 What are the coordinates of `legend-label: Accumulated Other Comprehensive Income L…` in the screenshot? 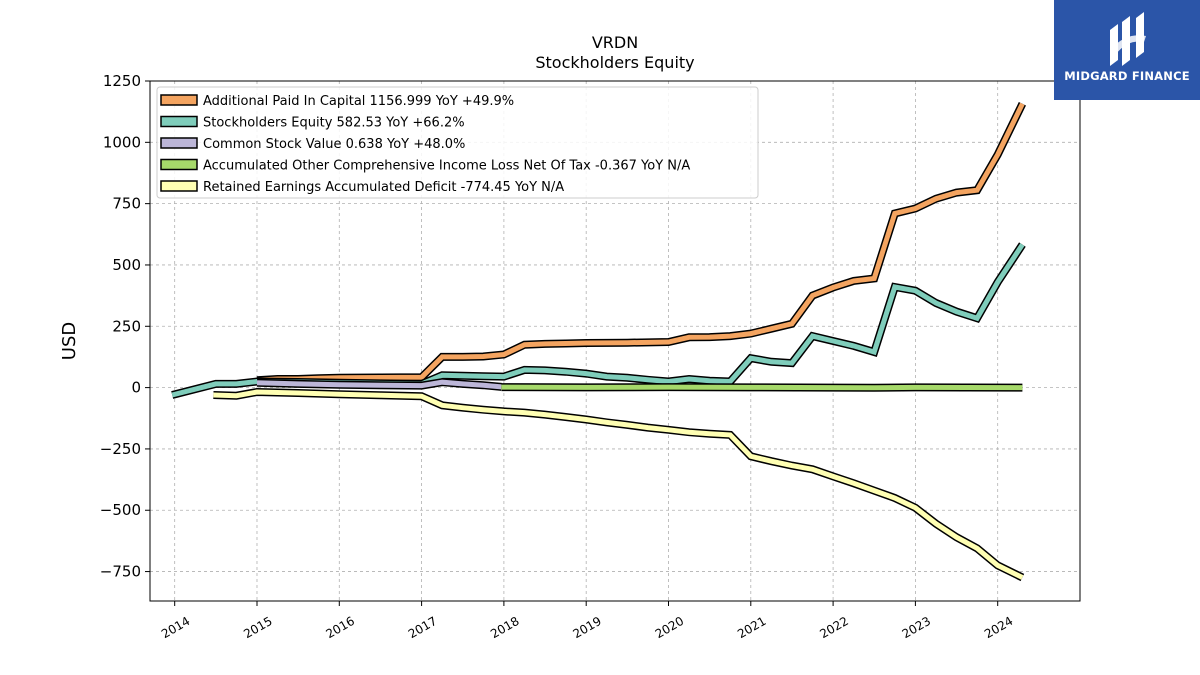 It's located at (446, 166).